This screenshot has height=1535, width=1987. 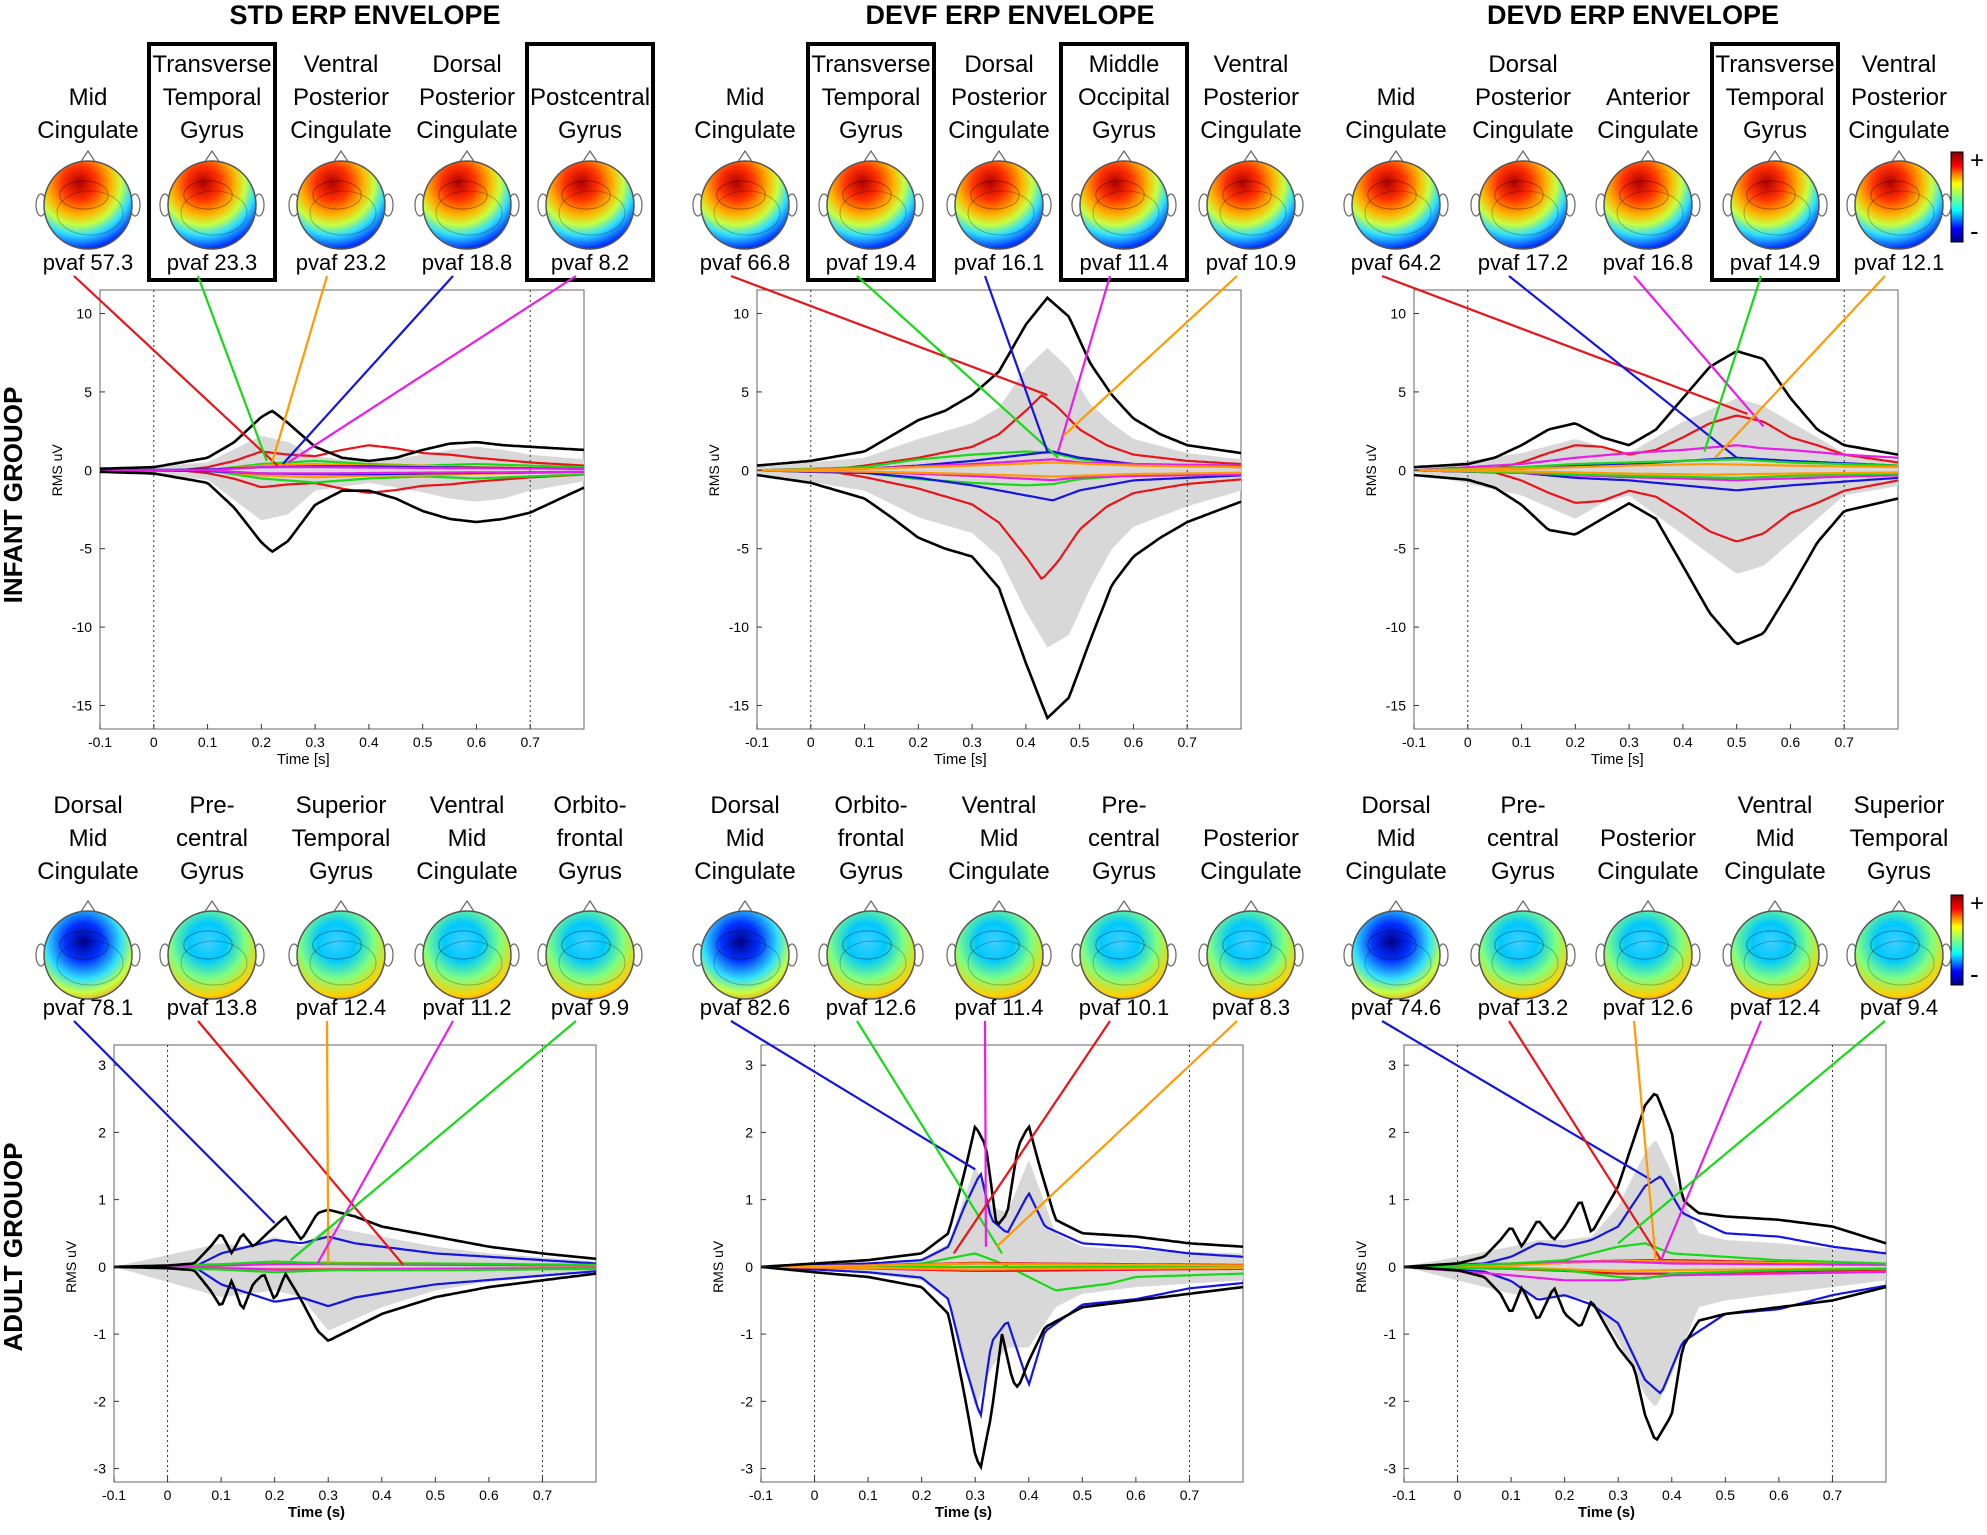 I want to click on pvaf-label: pvaf 11.4, so click(x=999, y=1007).